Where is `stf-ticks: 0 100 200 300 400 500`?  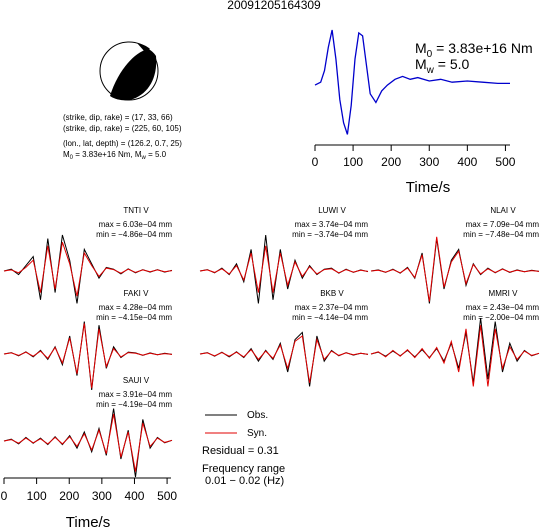 stf-ticks: 0 100 200 300 400 500 is located at coordinates (414, 157).